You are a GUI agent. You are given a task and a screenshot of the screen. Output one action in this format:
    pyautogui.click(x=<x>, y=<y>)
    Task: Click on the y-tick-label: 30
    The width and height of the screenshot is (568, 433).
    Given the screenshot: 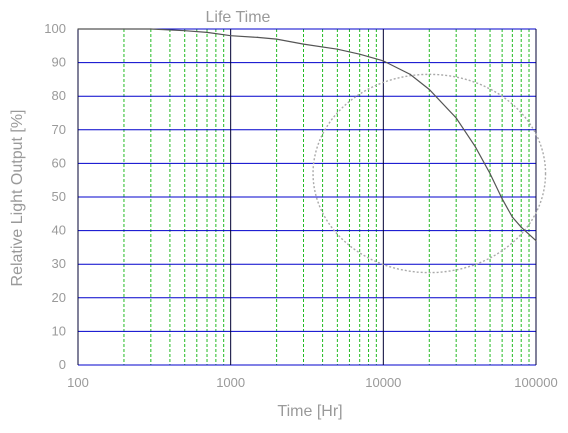 What is the action you would take?
    pyautogui.click(x=59, y=263)
    